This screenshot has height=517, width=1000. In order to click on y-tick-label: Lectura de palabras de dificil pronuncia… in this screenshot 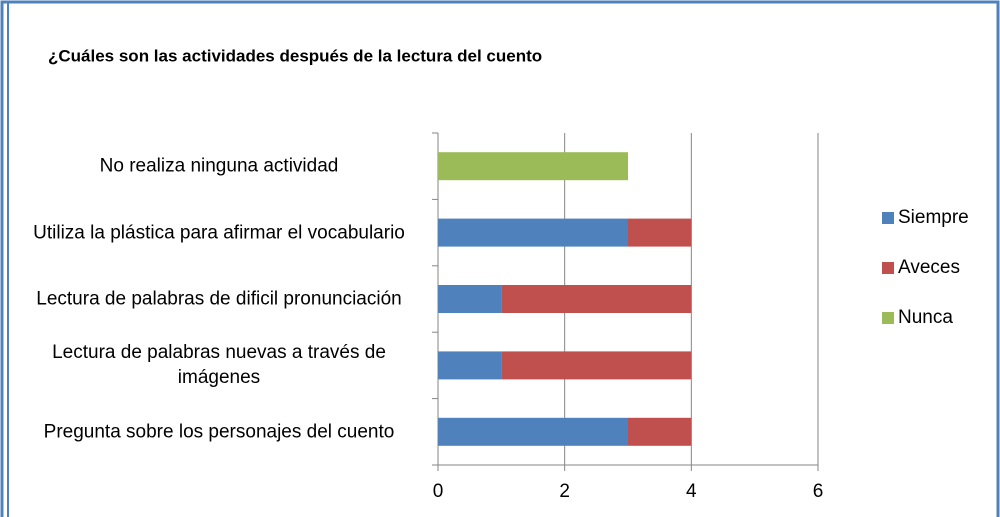, I will do `click(219, 299)`.